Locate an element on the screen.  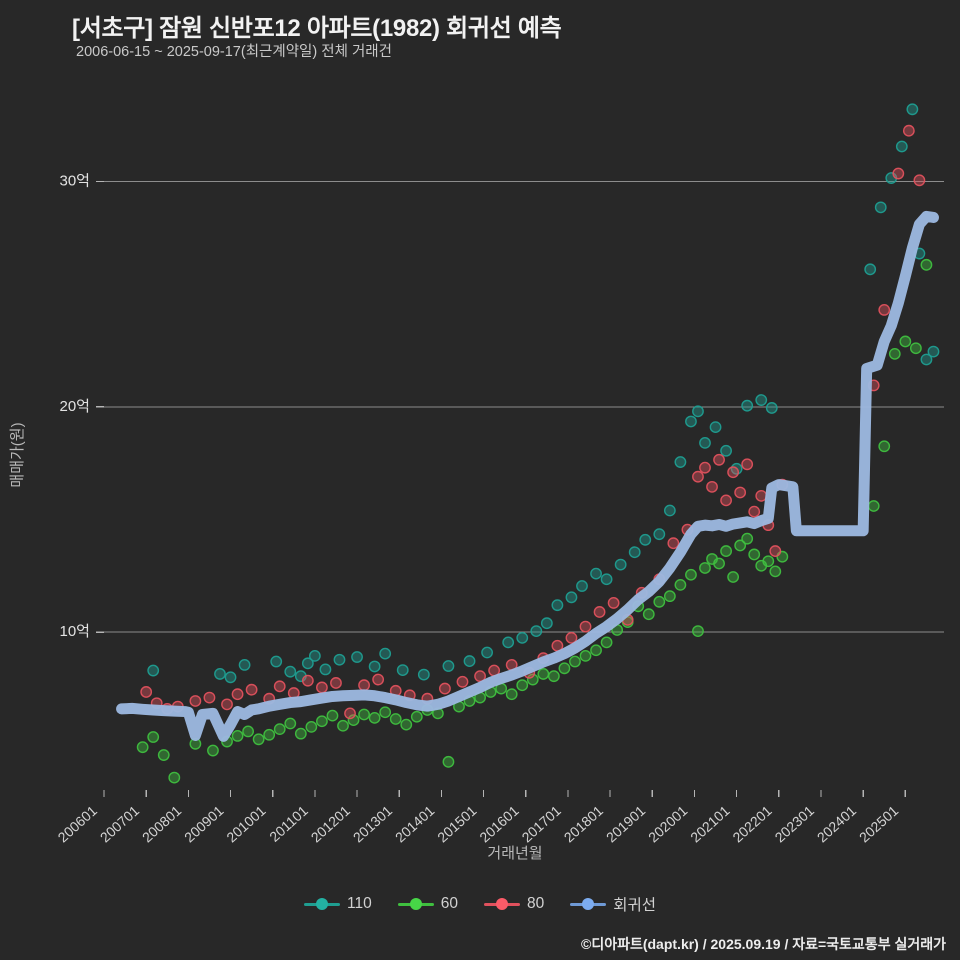
x-axis-tick-label: 202501 is located at coordinates (879, 823).